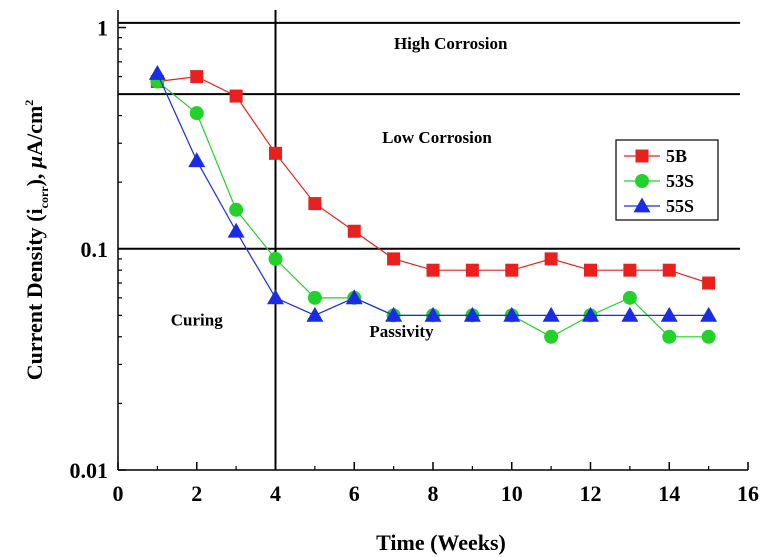  What do you see at coordinates (642, 205) in the screenshot?
I see `legend-marker-55S` at bounding box center [642, 205].